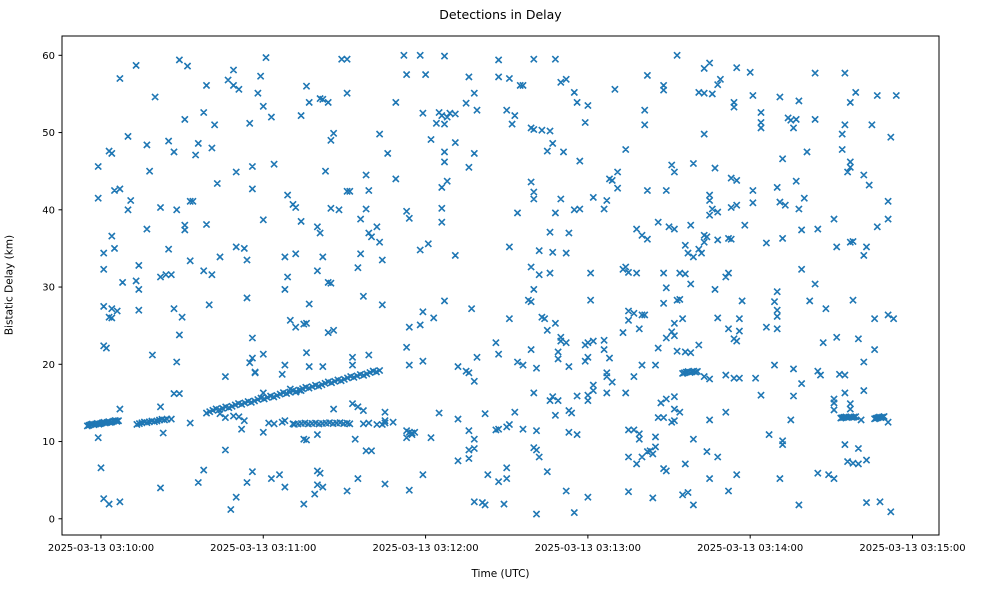  Describe the element at coordinates (48, 133) in the screenshot. I see `y-tick-label: 50` at that location.